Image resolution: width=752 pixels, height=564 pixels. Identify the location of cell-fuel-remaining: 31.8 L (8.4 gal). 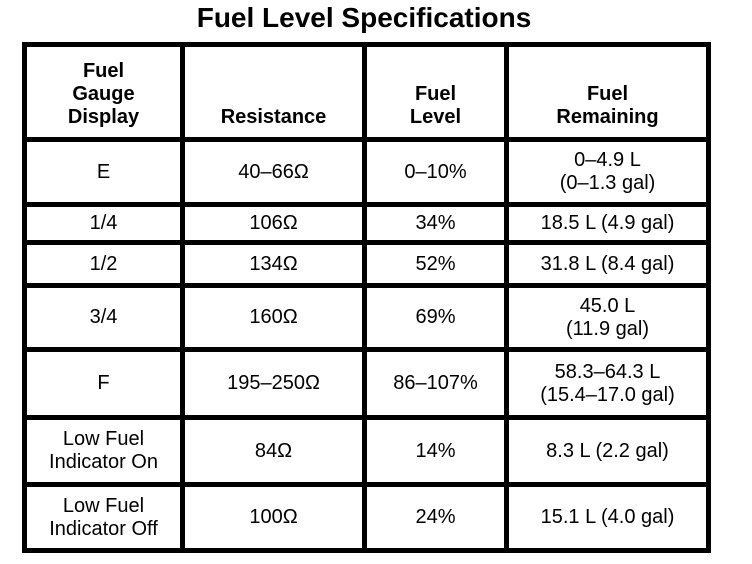
(607, 264).